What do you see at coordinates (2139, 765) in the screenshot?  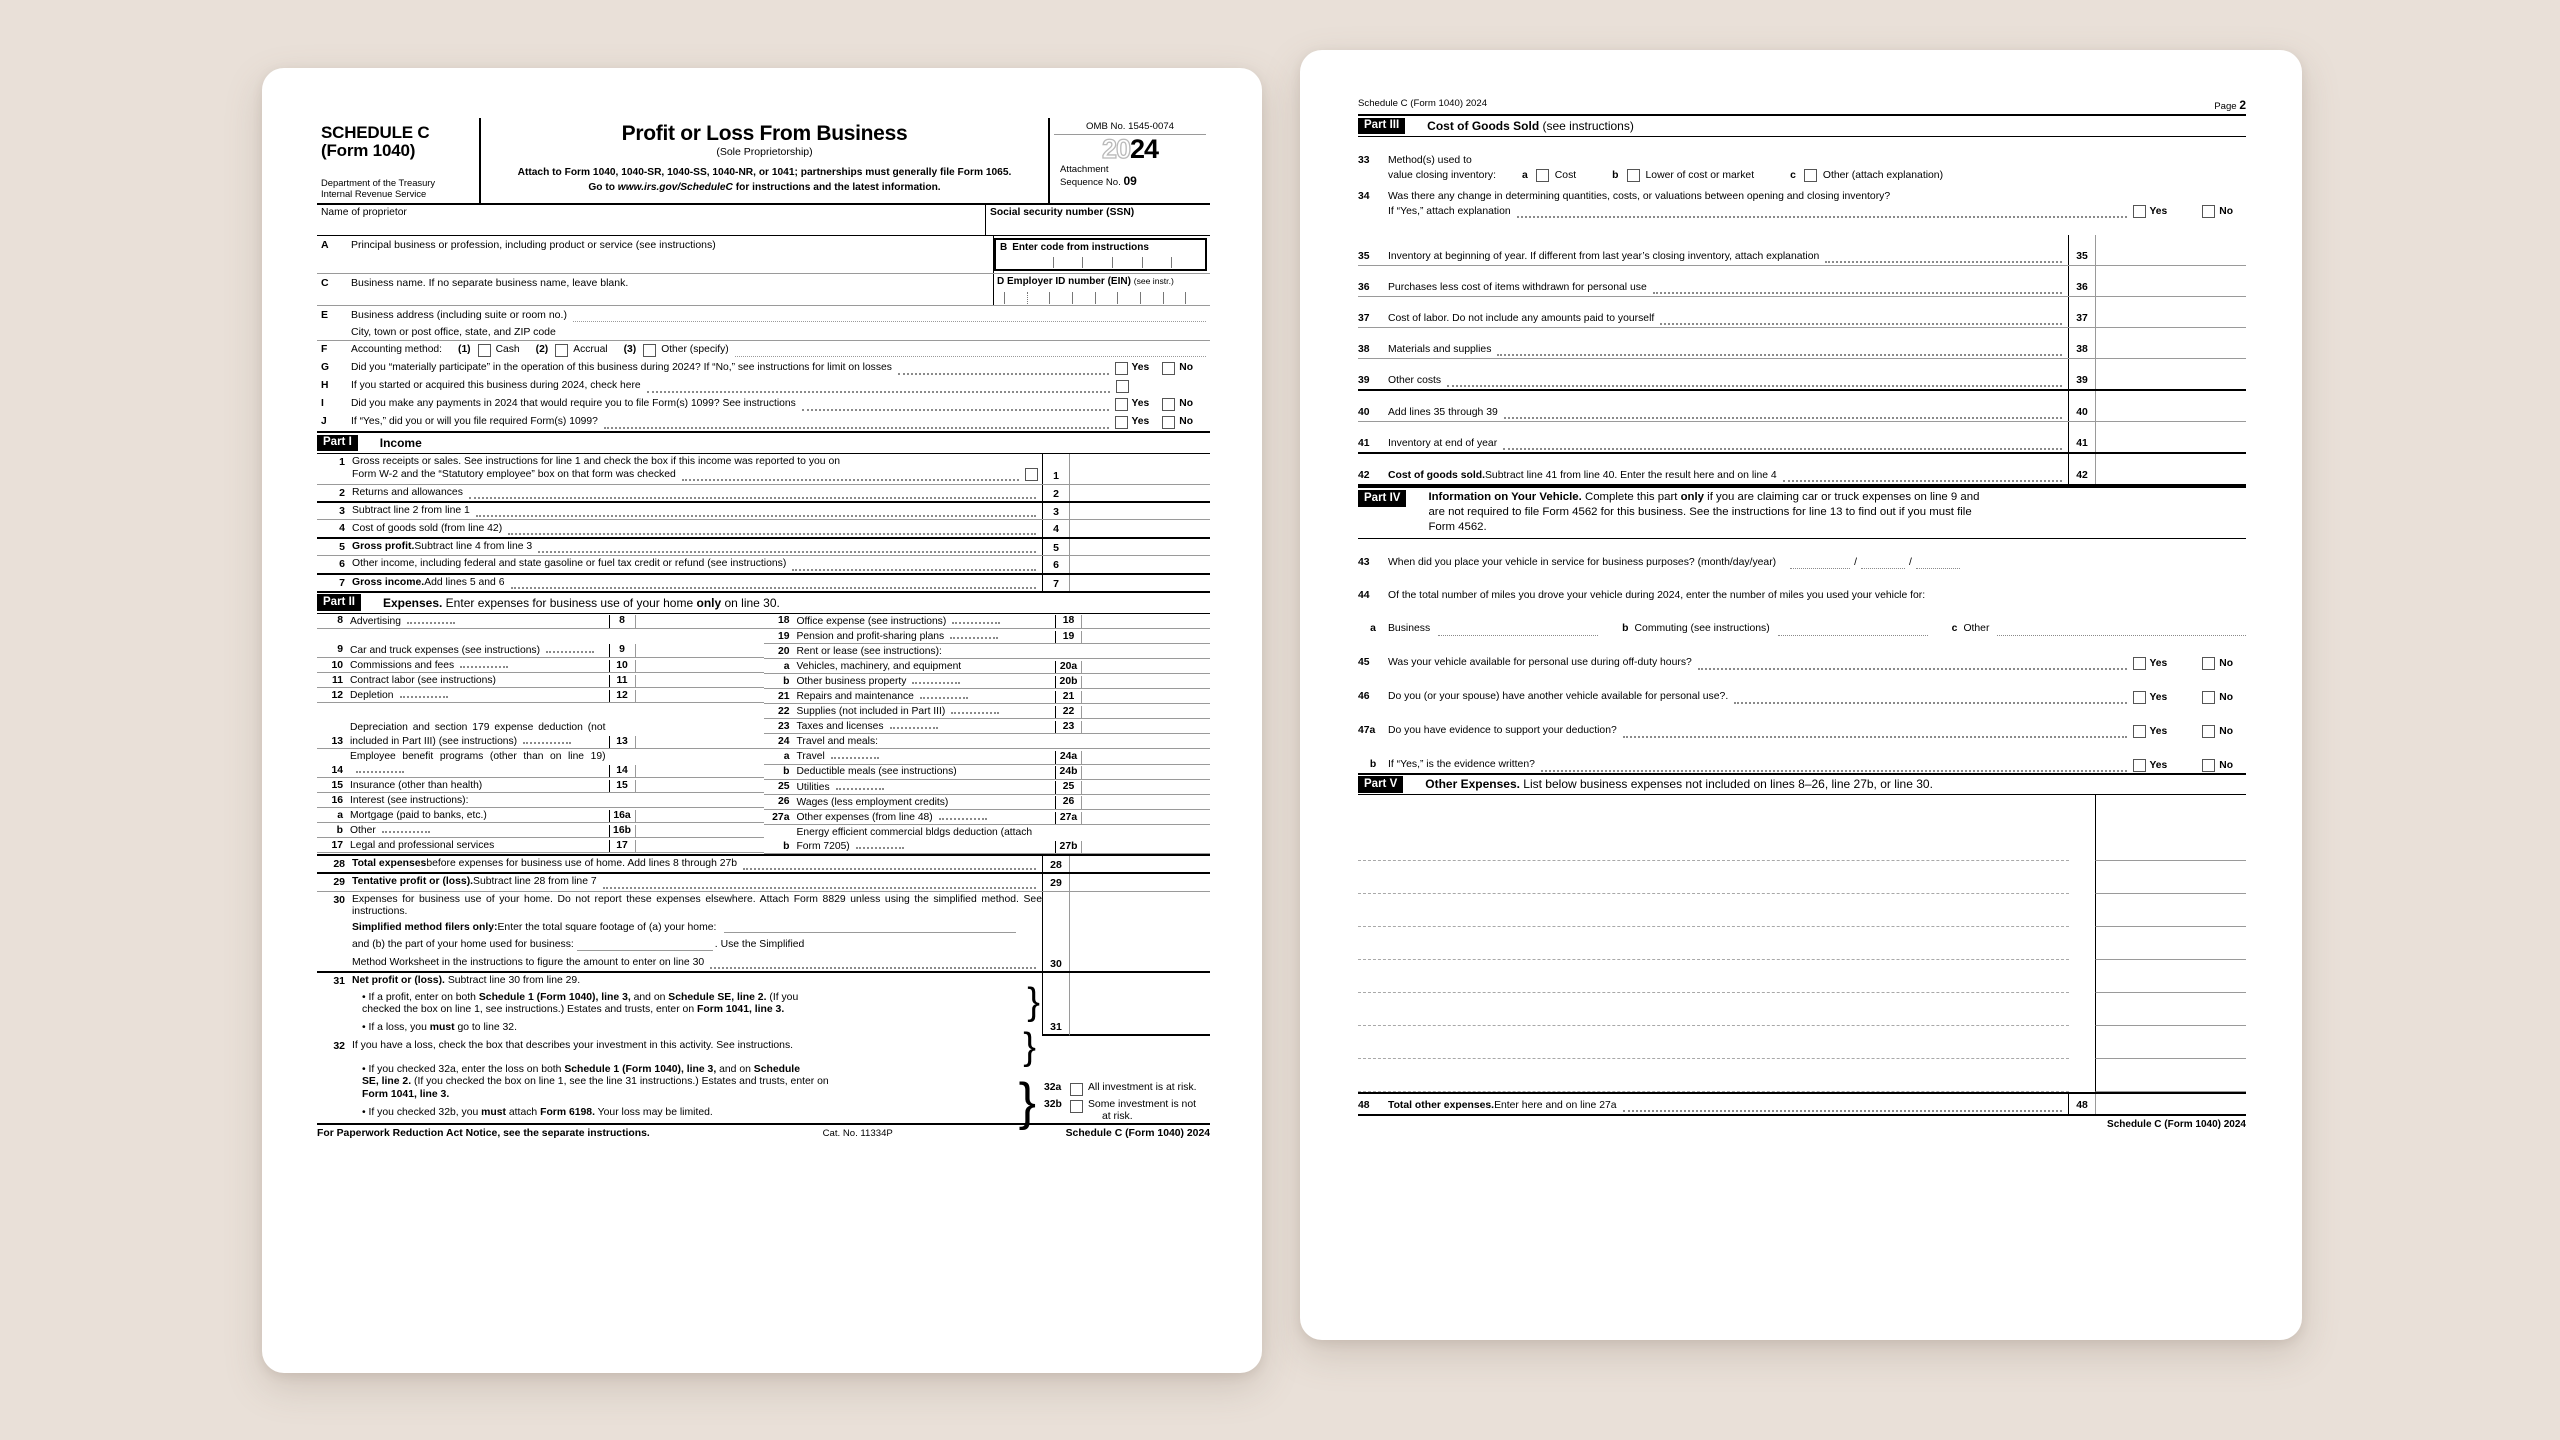 I see `line-47b-yes-checkbox` at bounding box center [2139, 765].